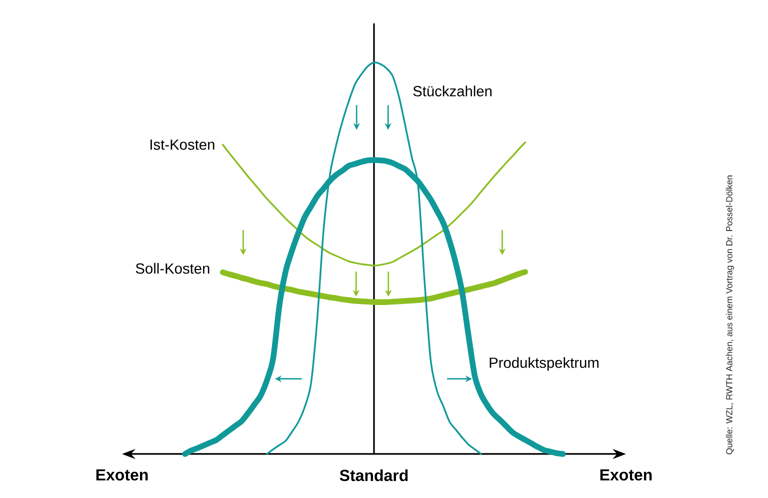 The image size is (768, 498). I want to click on series-label: Stückzahlen, so click(452, 91).